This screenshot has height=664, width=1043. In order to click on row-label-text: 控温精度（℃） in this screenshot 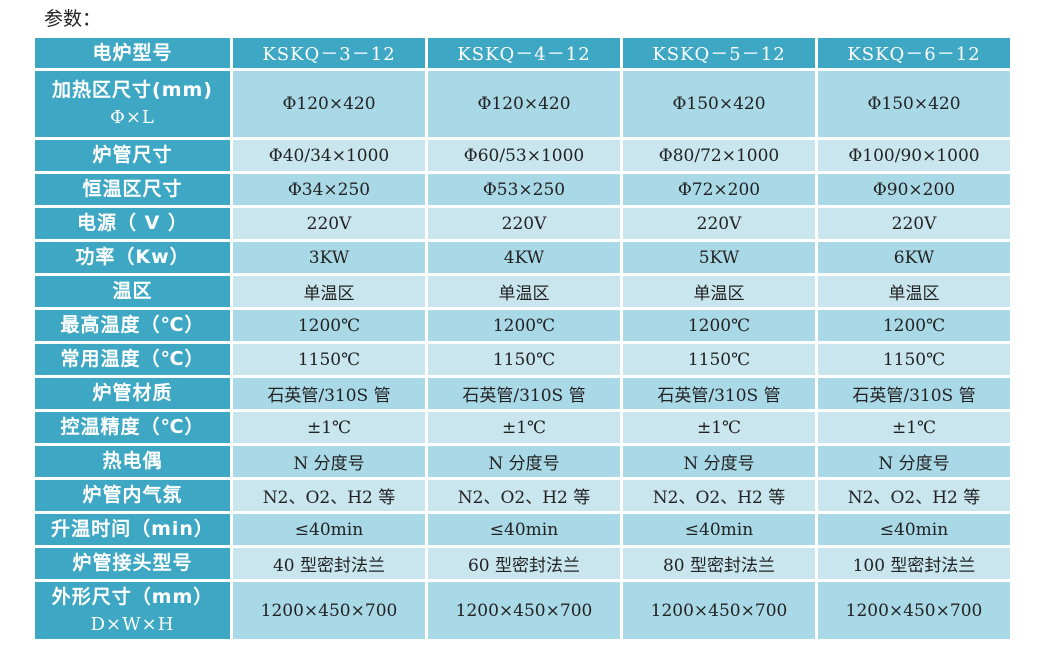, I will do `click(132, 427)`.